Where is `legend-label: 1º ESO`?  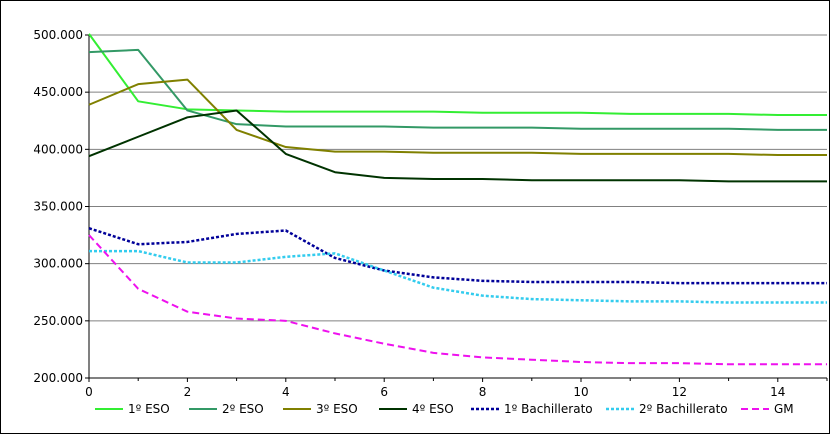 legend-label: 1º ESO is located at coordinates (149, 409).